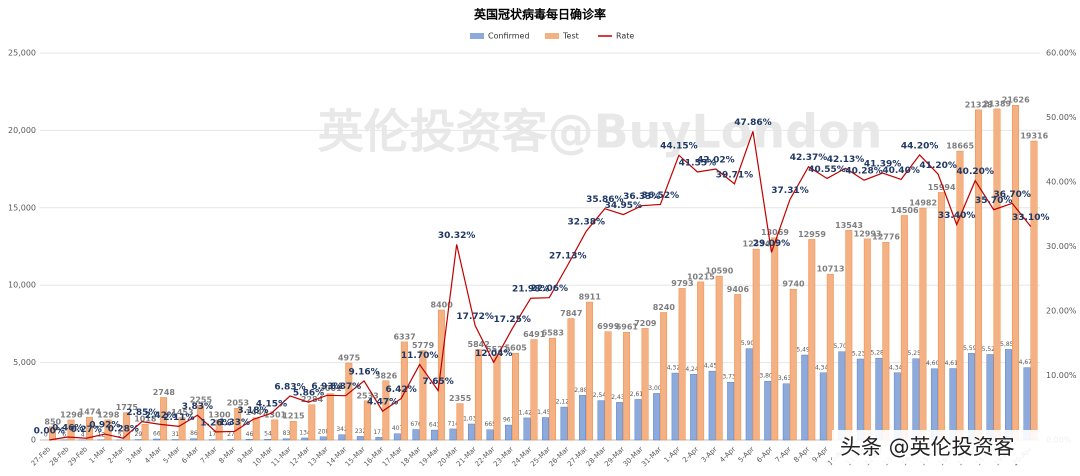  What do you see at coordinates (494, 354) in the screenshot?
I see `rate-label: 12.04%` at bounding box center [494, 354].